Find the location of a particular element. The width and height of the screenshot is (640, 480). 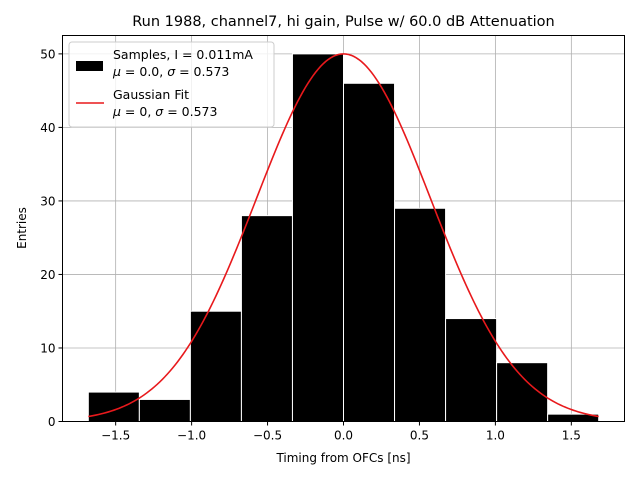

legend-box is located at coordinates (171, 84).